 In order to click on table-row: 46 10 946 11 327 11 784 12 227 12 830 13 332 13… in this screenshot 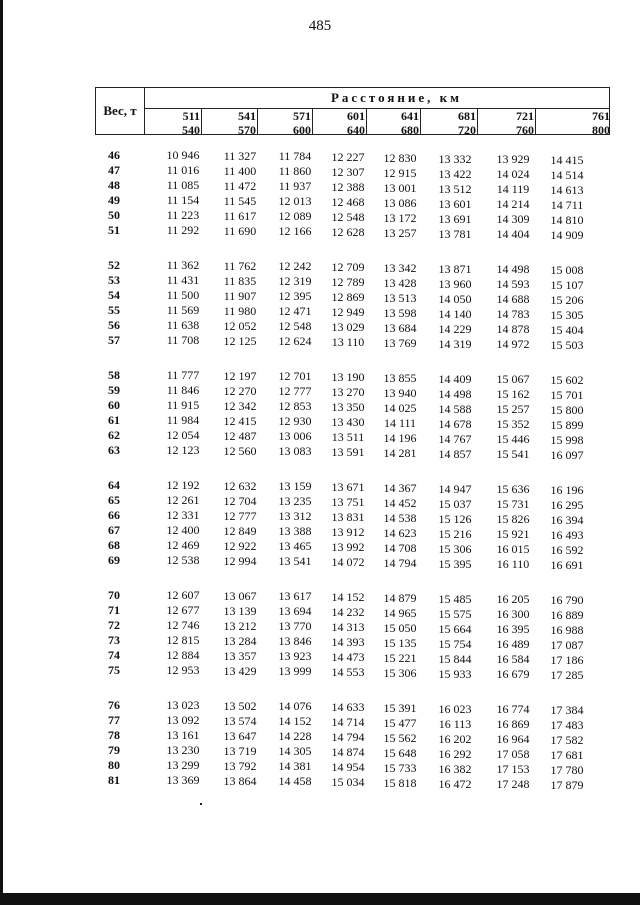, I will do `click(320, 157)`.